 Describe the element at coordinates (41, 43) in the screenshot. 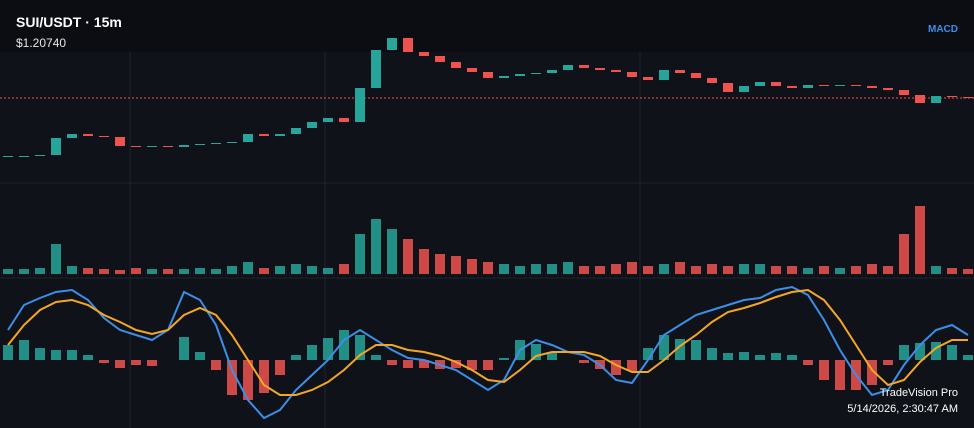

I see `price-label: $1.20740` at that location.